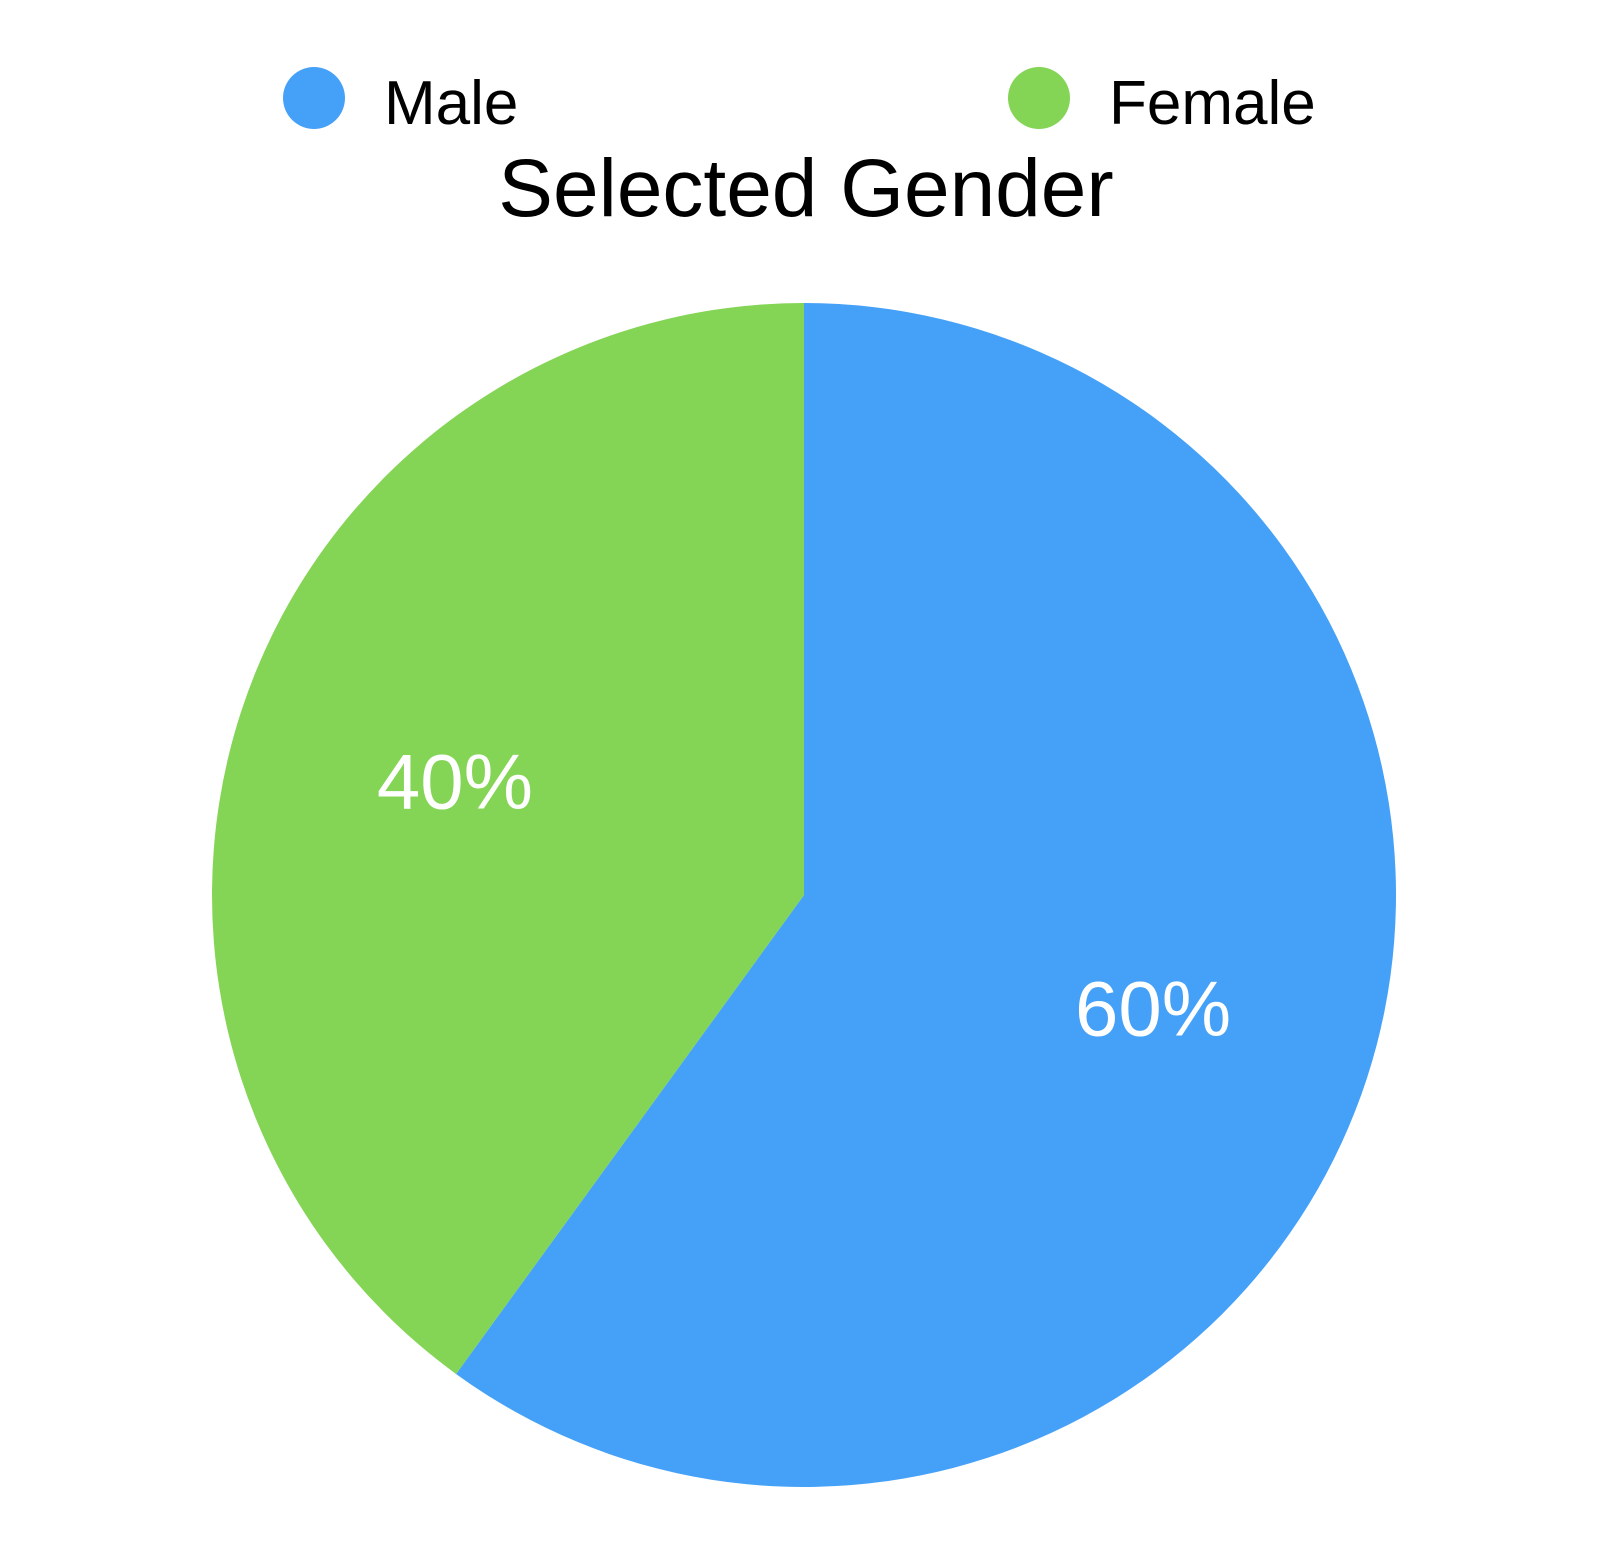 This screenshot has height=1567, width=1622. What do you see at coordinates (799, 102) in the screenshot?
I see `legend: Male Female` at bounding box center [799, 102].